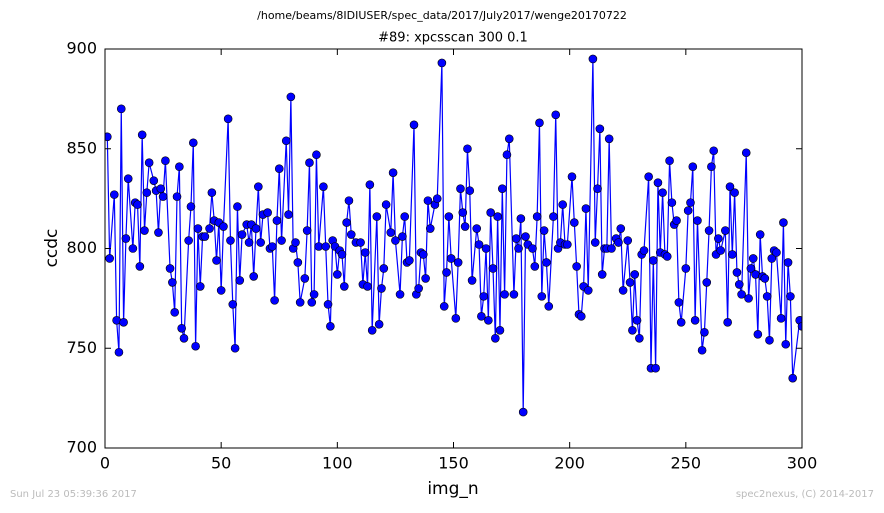 The height and width of the screenshot is (513, 884). Describe the element at coordinates (52, 248) in the screenshot. I see `y-axis-label: ccdc` at that location.